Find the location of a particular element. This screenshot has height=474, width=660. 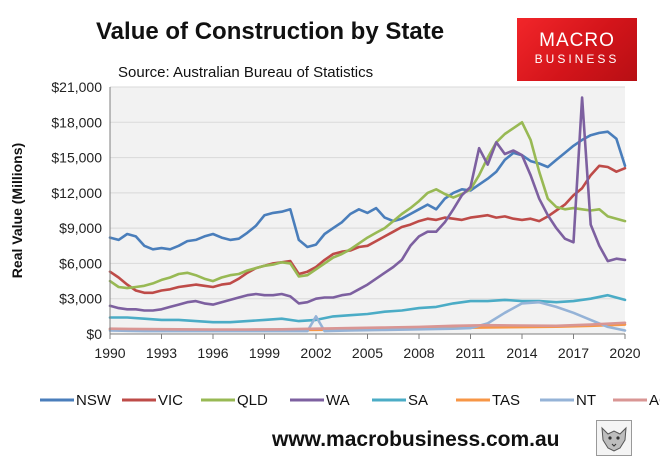

y-tick-label: $21,000 is located at coordinates (76, 87).